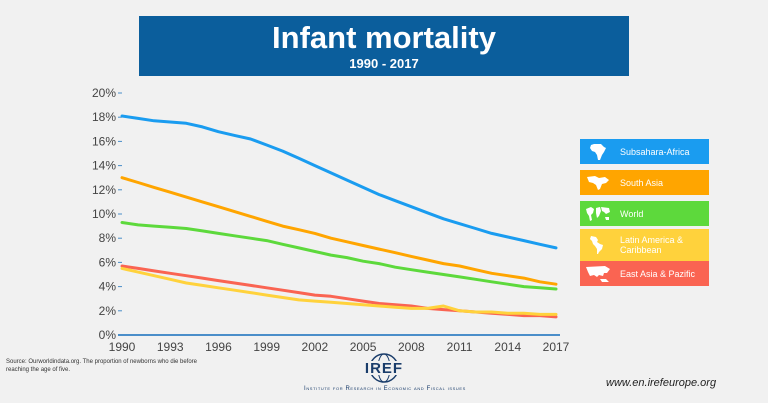 Image resolution: width=768 pixels, height=403 pixels. I want to click on legend-item-east-asia: East Asia & Pazific, so click(644, 273).